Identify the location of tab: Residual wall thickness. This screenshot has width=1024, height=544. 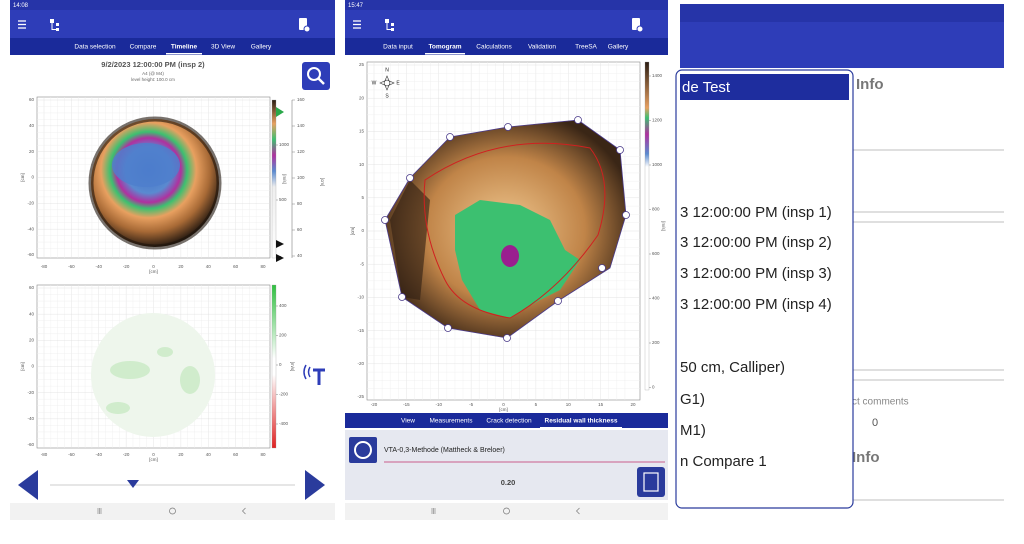
(581, 421).